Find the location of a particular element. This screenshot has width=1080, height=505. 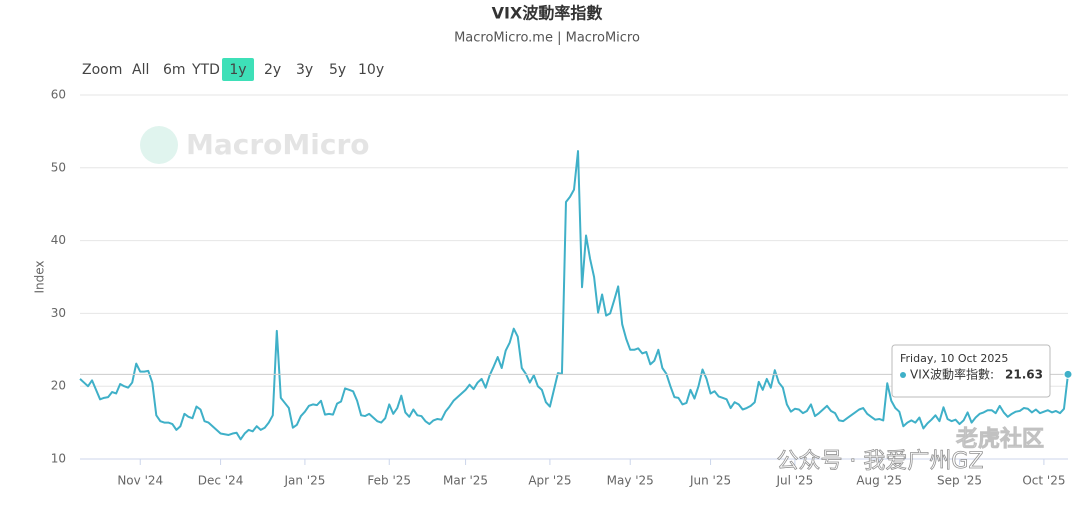

y-tick-label: 50 is located at coordinates (58, 167).